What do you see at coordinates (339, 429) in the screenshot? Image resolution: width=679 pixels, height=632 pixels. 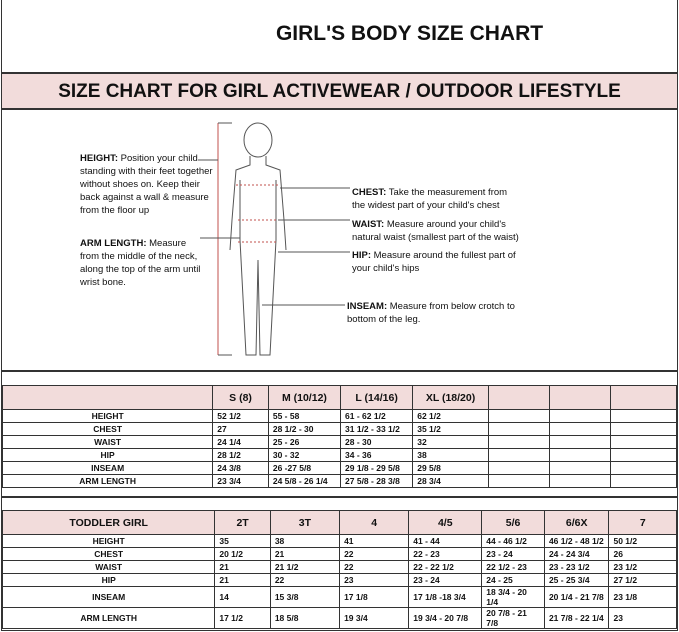 I see `table-row: CHEST 27 28 1/2 - 30 31 1/2 - 33 1/2 35 1/2` at bounding box center [339, 429].